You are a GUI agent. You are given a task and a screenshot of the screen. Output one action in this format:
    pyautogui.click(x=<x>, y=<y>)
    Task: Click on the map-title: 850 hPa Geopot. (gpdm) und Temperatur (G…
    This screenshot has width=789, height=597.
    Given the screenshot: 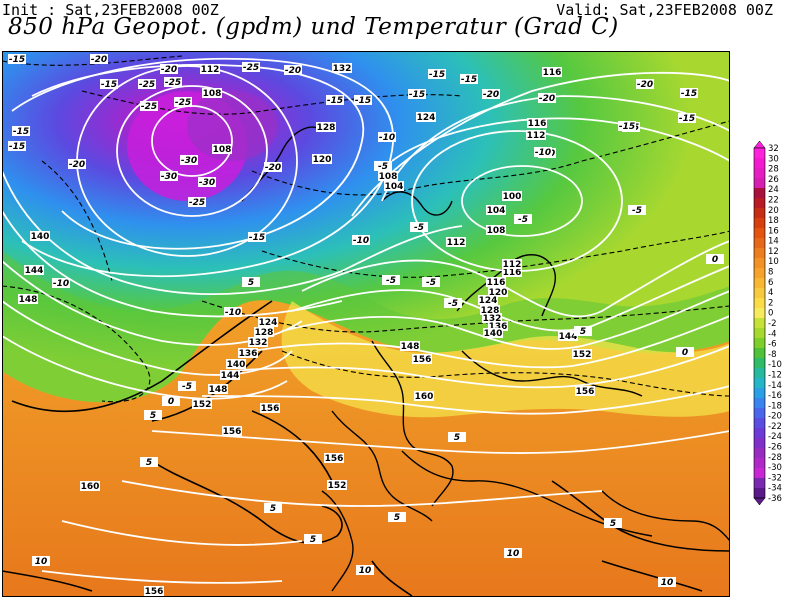 What is the action you would take?
    pyautogui.click(x=313, y=27)
    